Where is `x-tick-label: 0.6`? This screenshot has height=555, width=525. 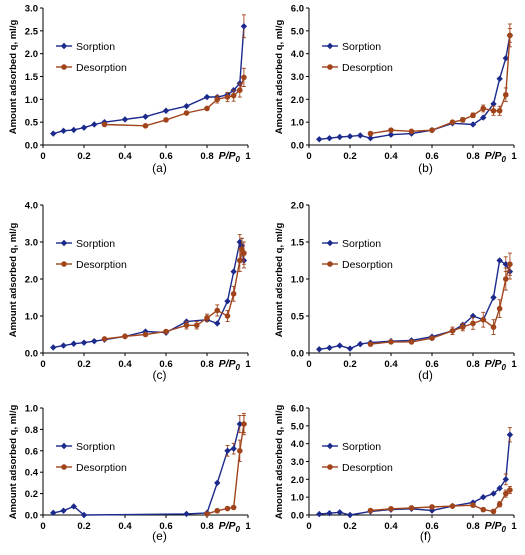
x-tick-label: 0.6 is located at coordinates (431, 526).